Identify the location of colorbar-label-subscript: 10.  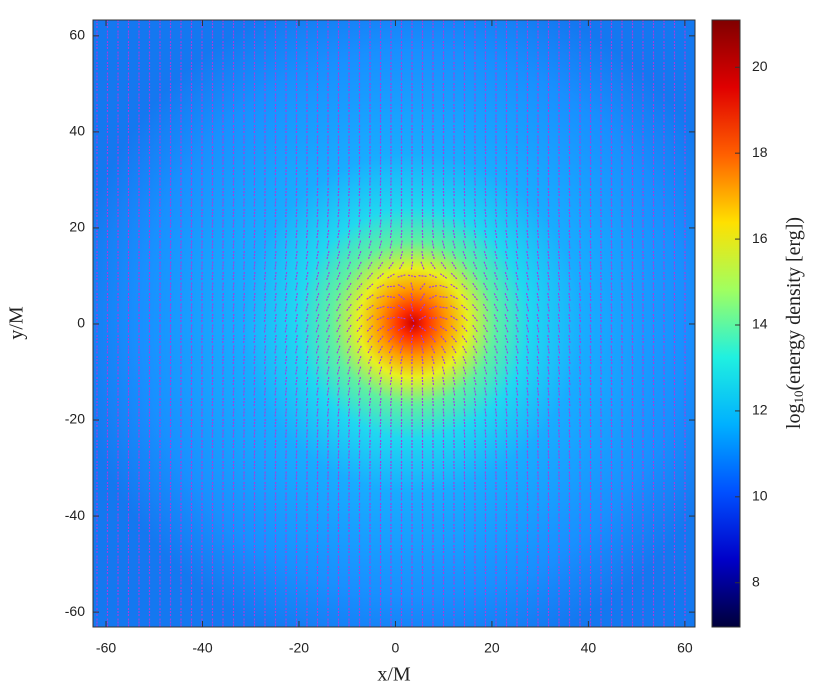
(798, 397).